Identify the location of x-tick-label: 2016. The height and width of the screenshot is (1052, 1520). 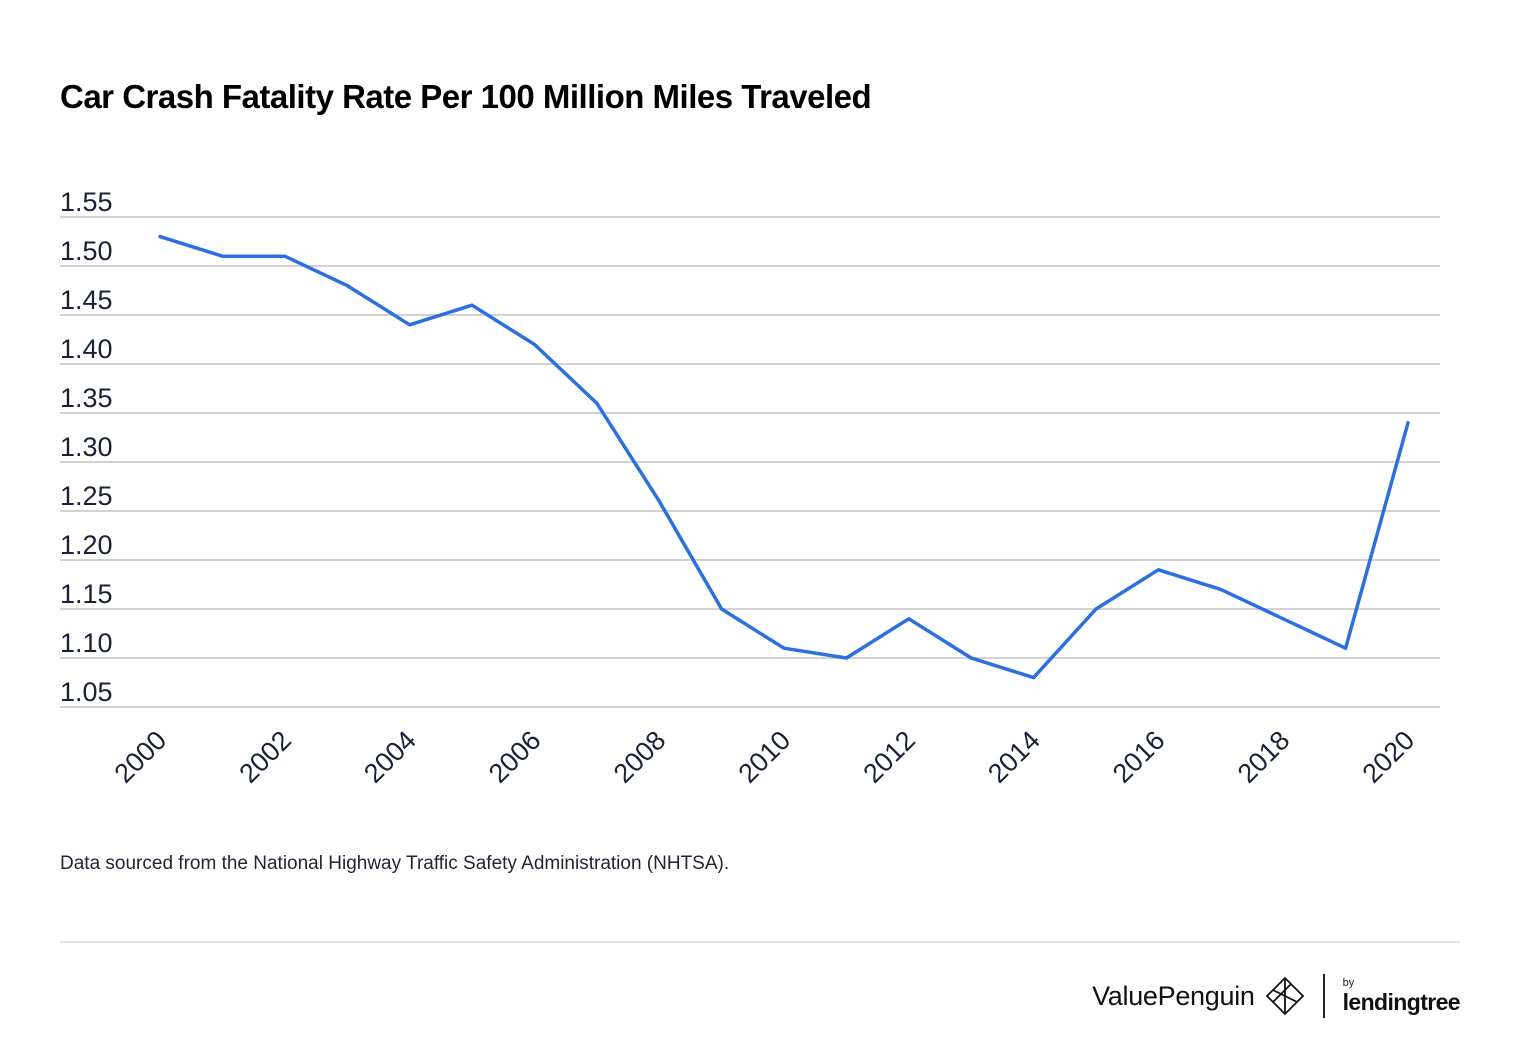
(1139, 757).